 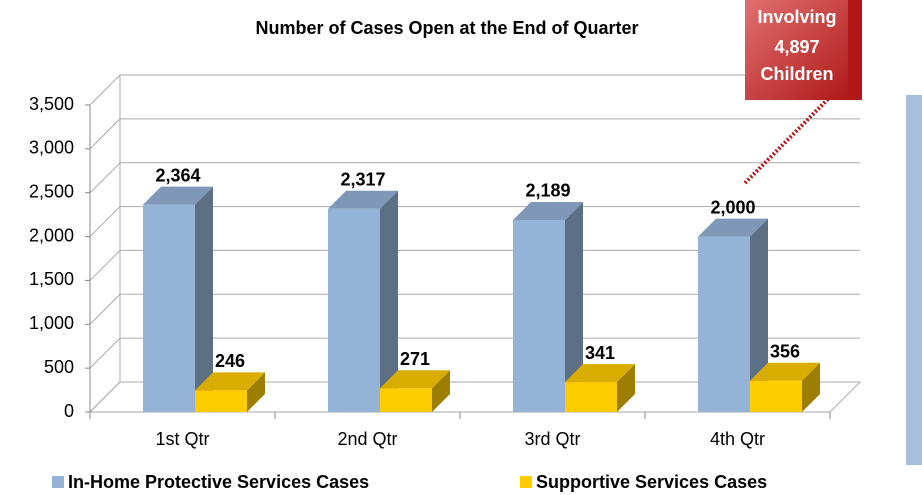 What do you see at coordinates (69, 411) in the screenshot?
I see `y-tick-label: 0` at bounding box center [69, 411].